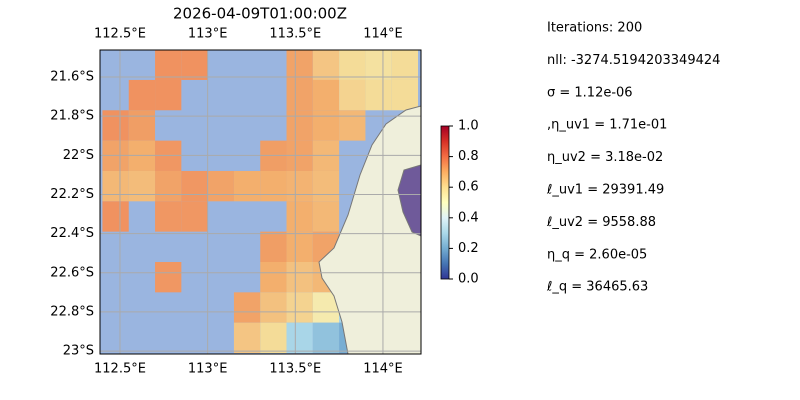 This screenshot has height=400, width=800. I want to click on y-tick-label: 22.6°S, so click(72, 272).